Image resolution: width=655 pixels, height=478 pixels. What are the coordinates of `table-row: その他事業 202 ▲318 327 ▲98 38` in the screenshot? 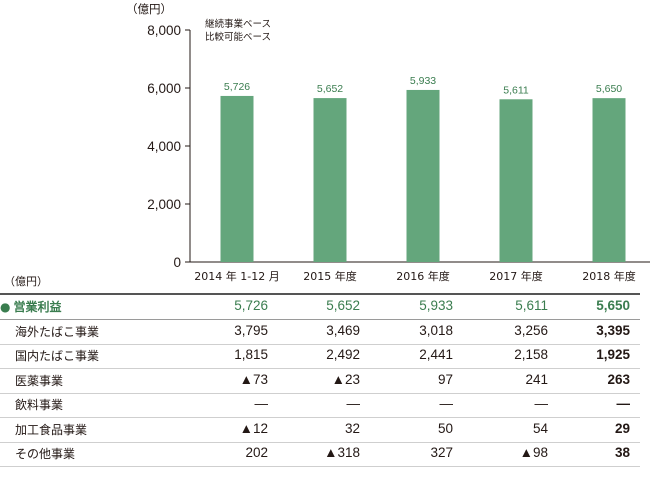 It's located at (320, 454).